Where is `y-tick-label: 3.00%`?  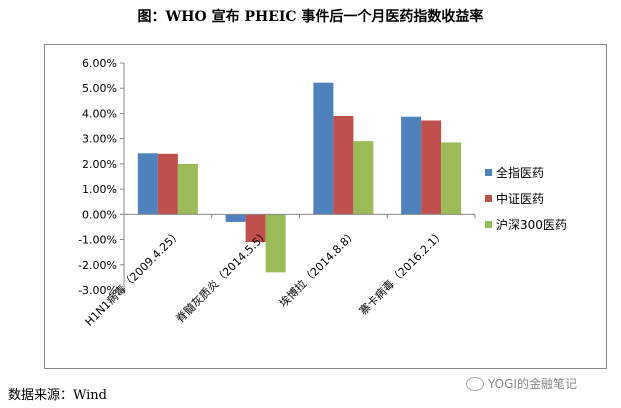
y-tick-label: 3.00% is located at coordinates (99, 139).